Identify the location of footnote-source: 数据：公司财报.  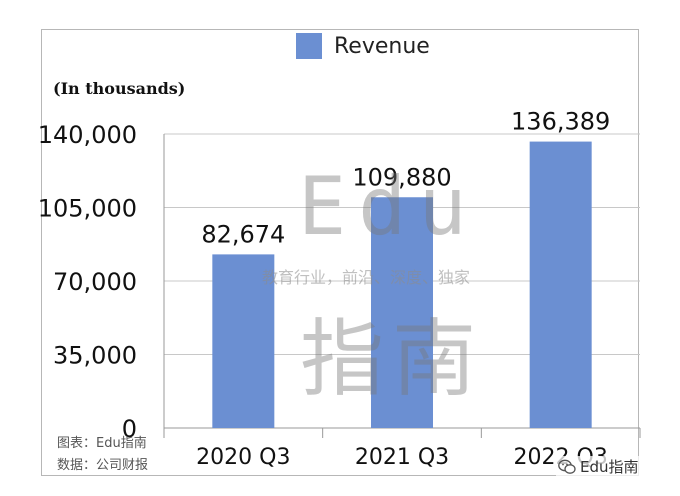
(103, 465).